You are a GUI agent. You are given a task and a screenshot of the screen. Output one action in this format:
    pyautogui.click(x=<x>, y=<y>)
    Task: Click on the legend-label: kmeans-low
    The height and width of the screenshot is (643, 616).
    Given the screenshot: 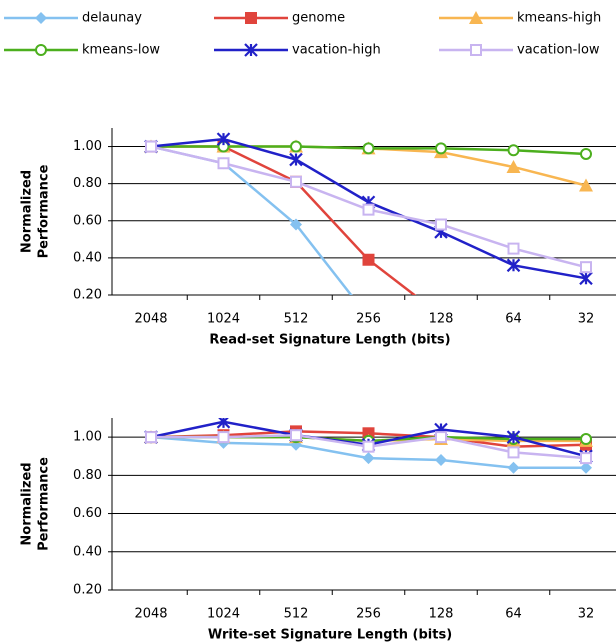 What is the action you would take?
    pyautogui.click(x=121, y=50)
    